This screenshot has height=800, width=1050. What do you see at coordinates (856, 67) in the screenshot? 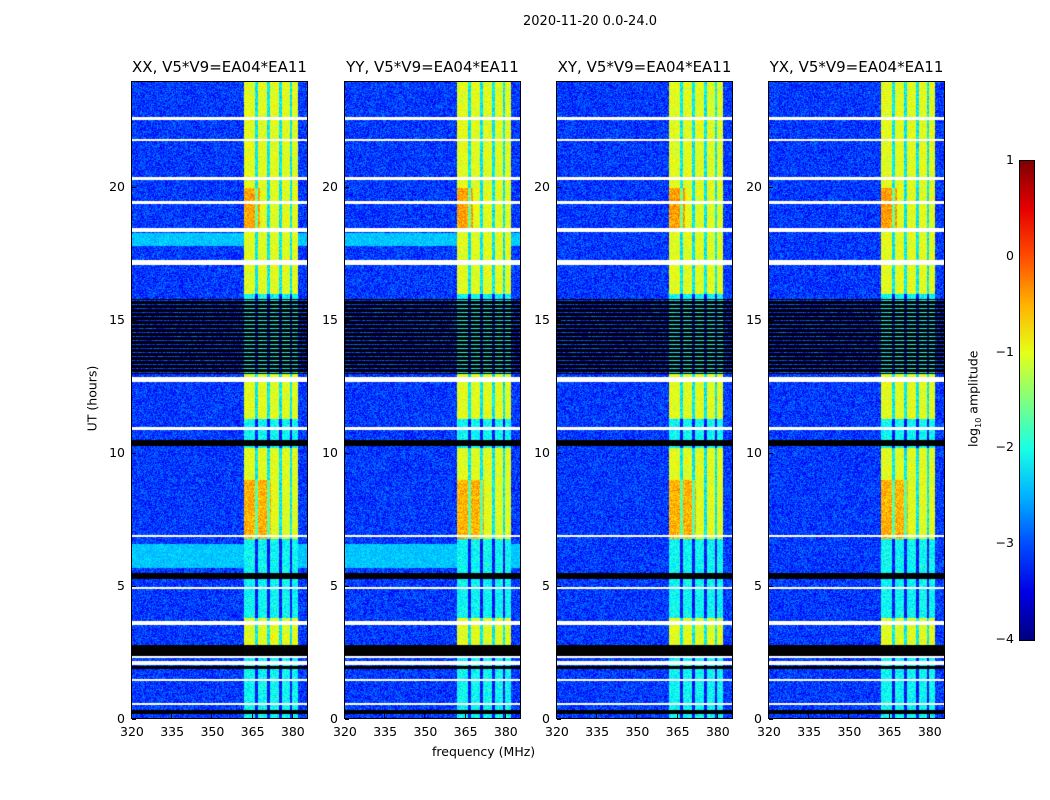
I see `panel-title: YX, V5*V9=EA04*EA11` at bounding box center [856, 67].